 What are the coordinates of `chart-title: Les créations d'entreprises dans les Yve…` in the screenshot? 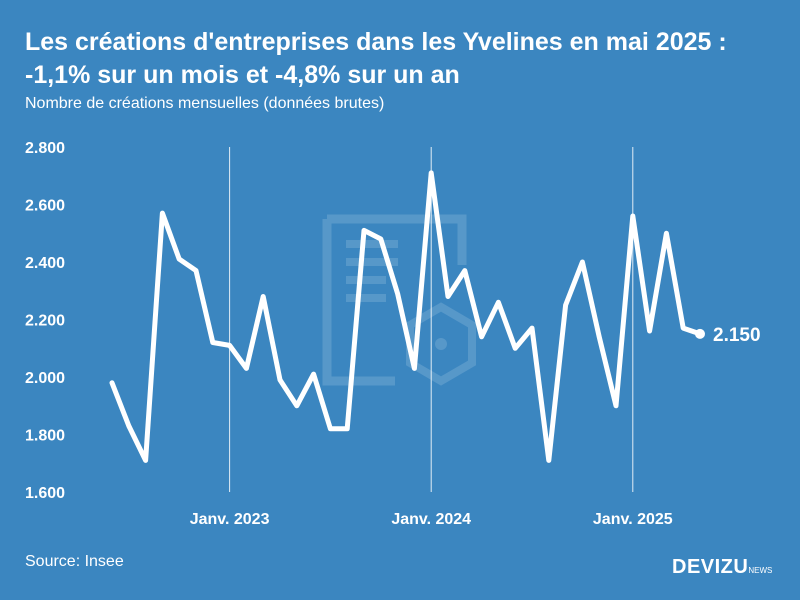 It's located at (376, 58).